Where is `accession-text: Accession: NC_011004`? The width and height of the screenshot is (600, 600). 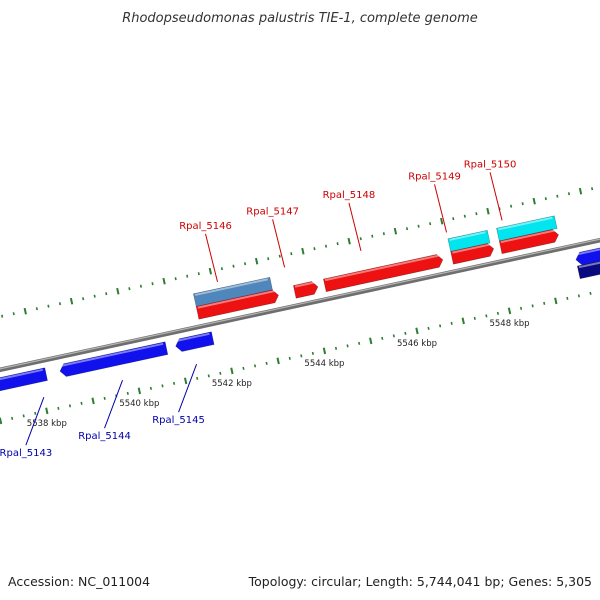
accession-text: Accession: NC_011004 is located at coordinates (79, 581).